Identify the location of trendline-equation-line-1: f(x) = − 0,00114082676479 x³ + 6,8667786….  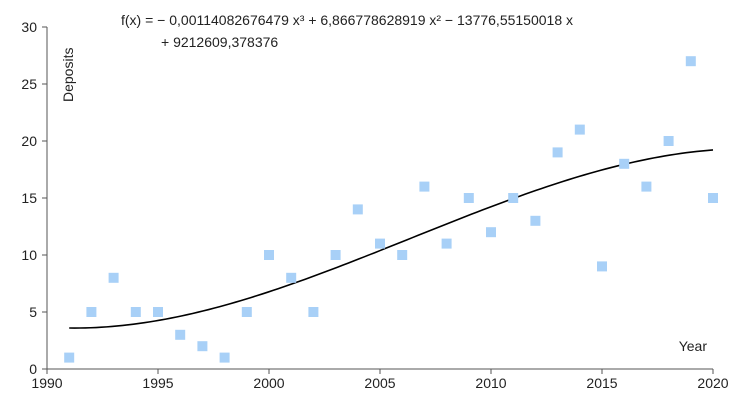
(347, 20).